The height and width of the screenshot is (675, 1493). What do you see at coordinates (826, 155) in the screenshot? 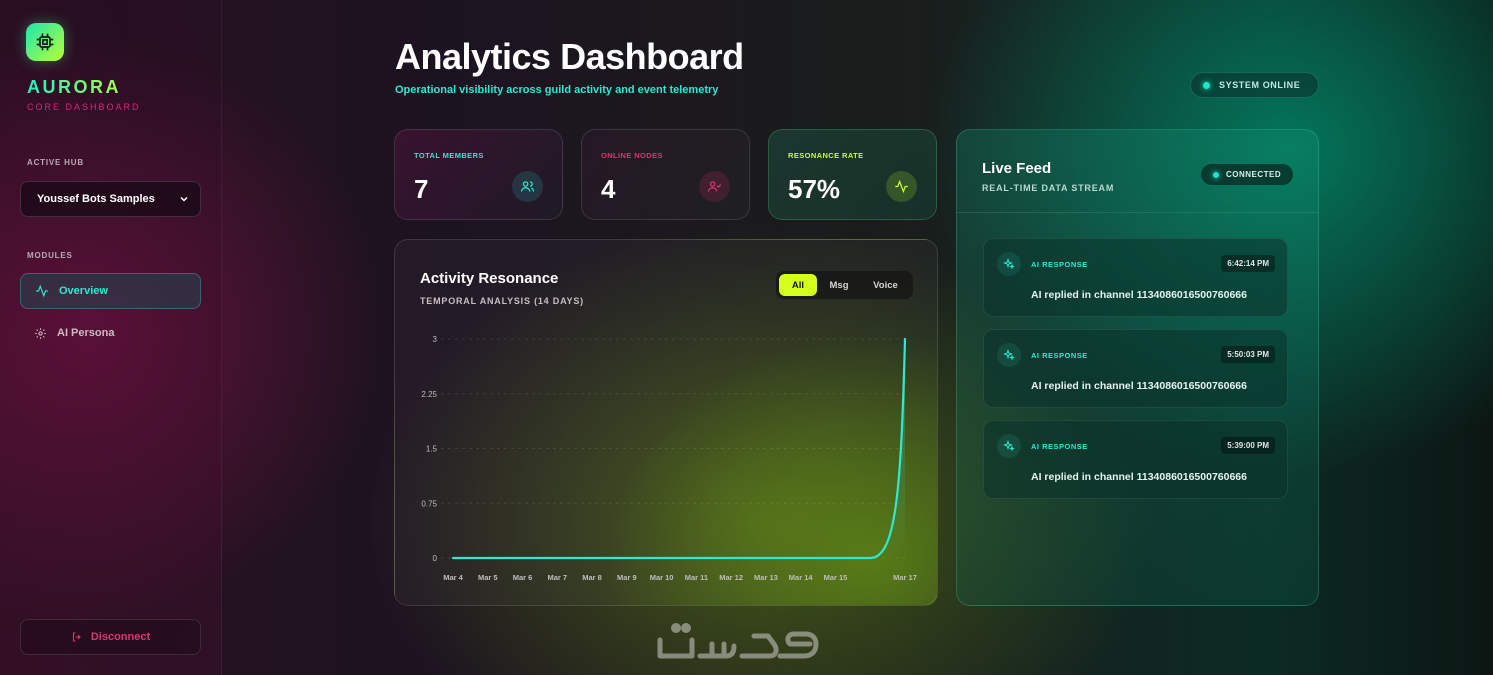
I see `stat-label: RESONANCE RATE` at bounding box center [826, 155].